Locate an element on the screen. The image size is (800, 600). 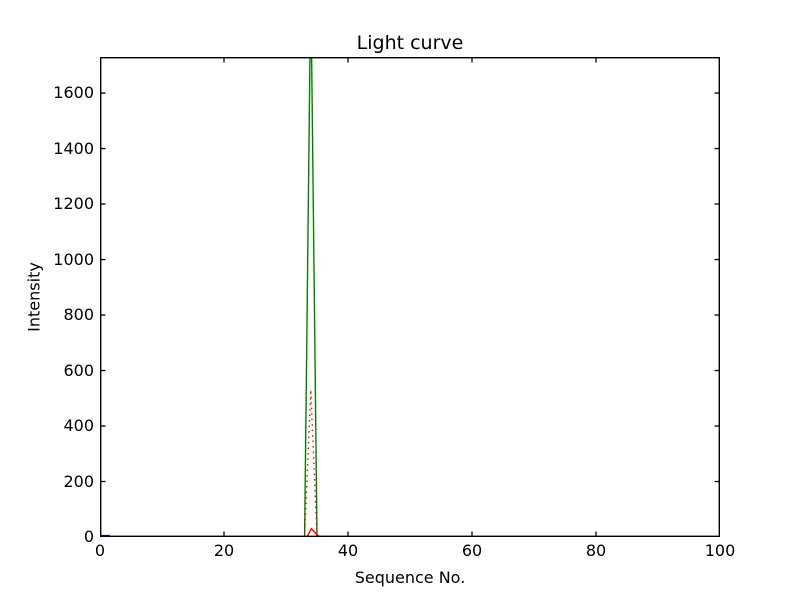
series-red-solid is located at coordinates (385, 532).